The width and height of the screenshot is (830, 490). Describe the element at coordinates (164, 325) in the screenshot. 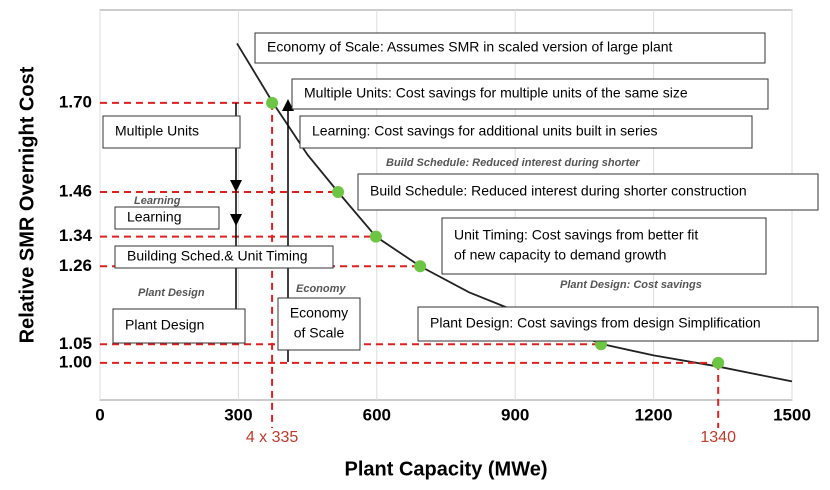

I see `annotation-text: Plant Design` at that location.